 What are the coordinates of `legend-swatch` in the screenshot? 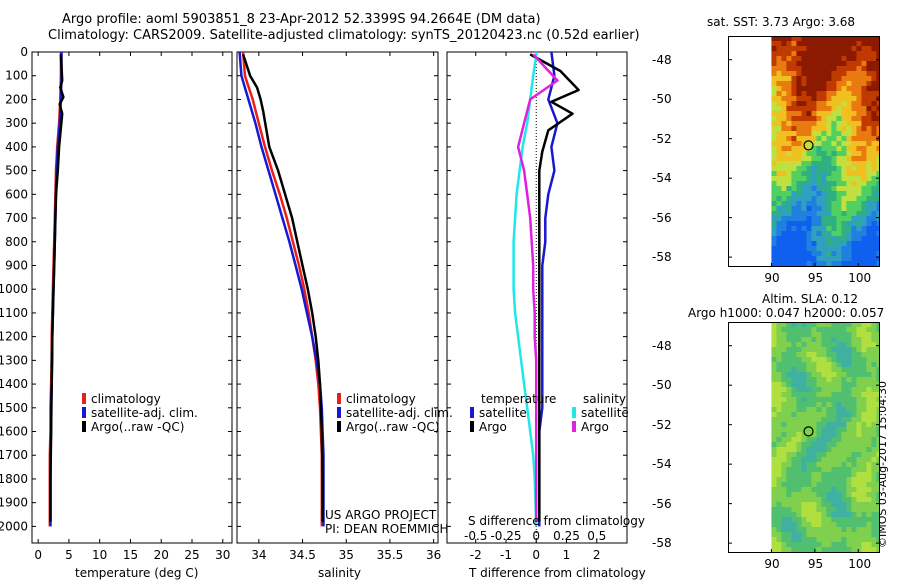 It's located at (339, 398).